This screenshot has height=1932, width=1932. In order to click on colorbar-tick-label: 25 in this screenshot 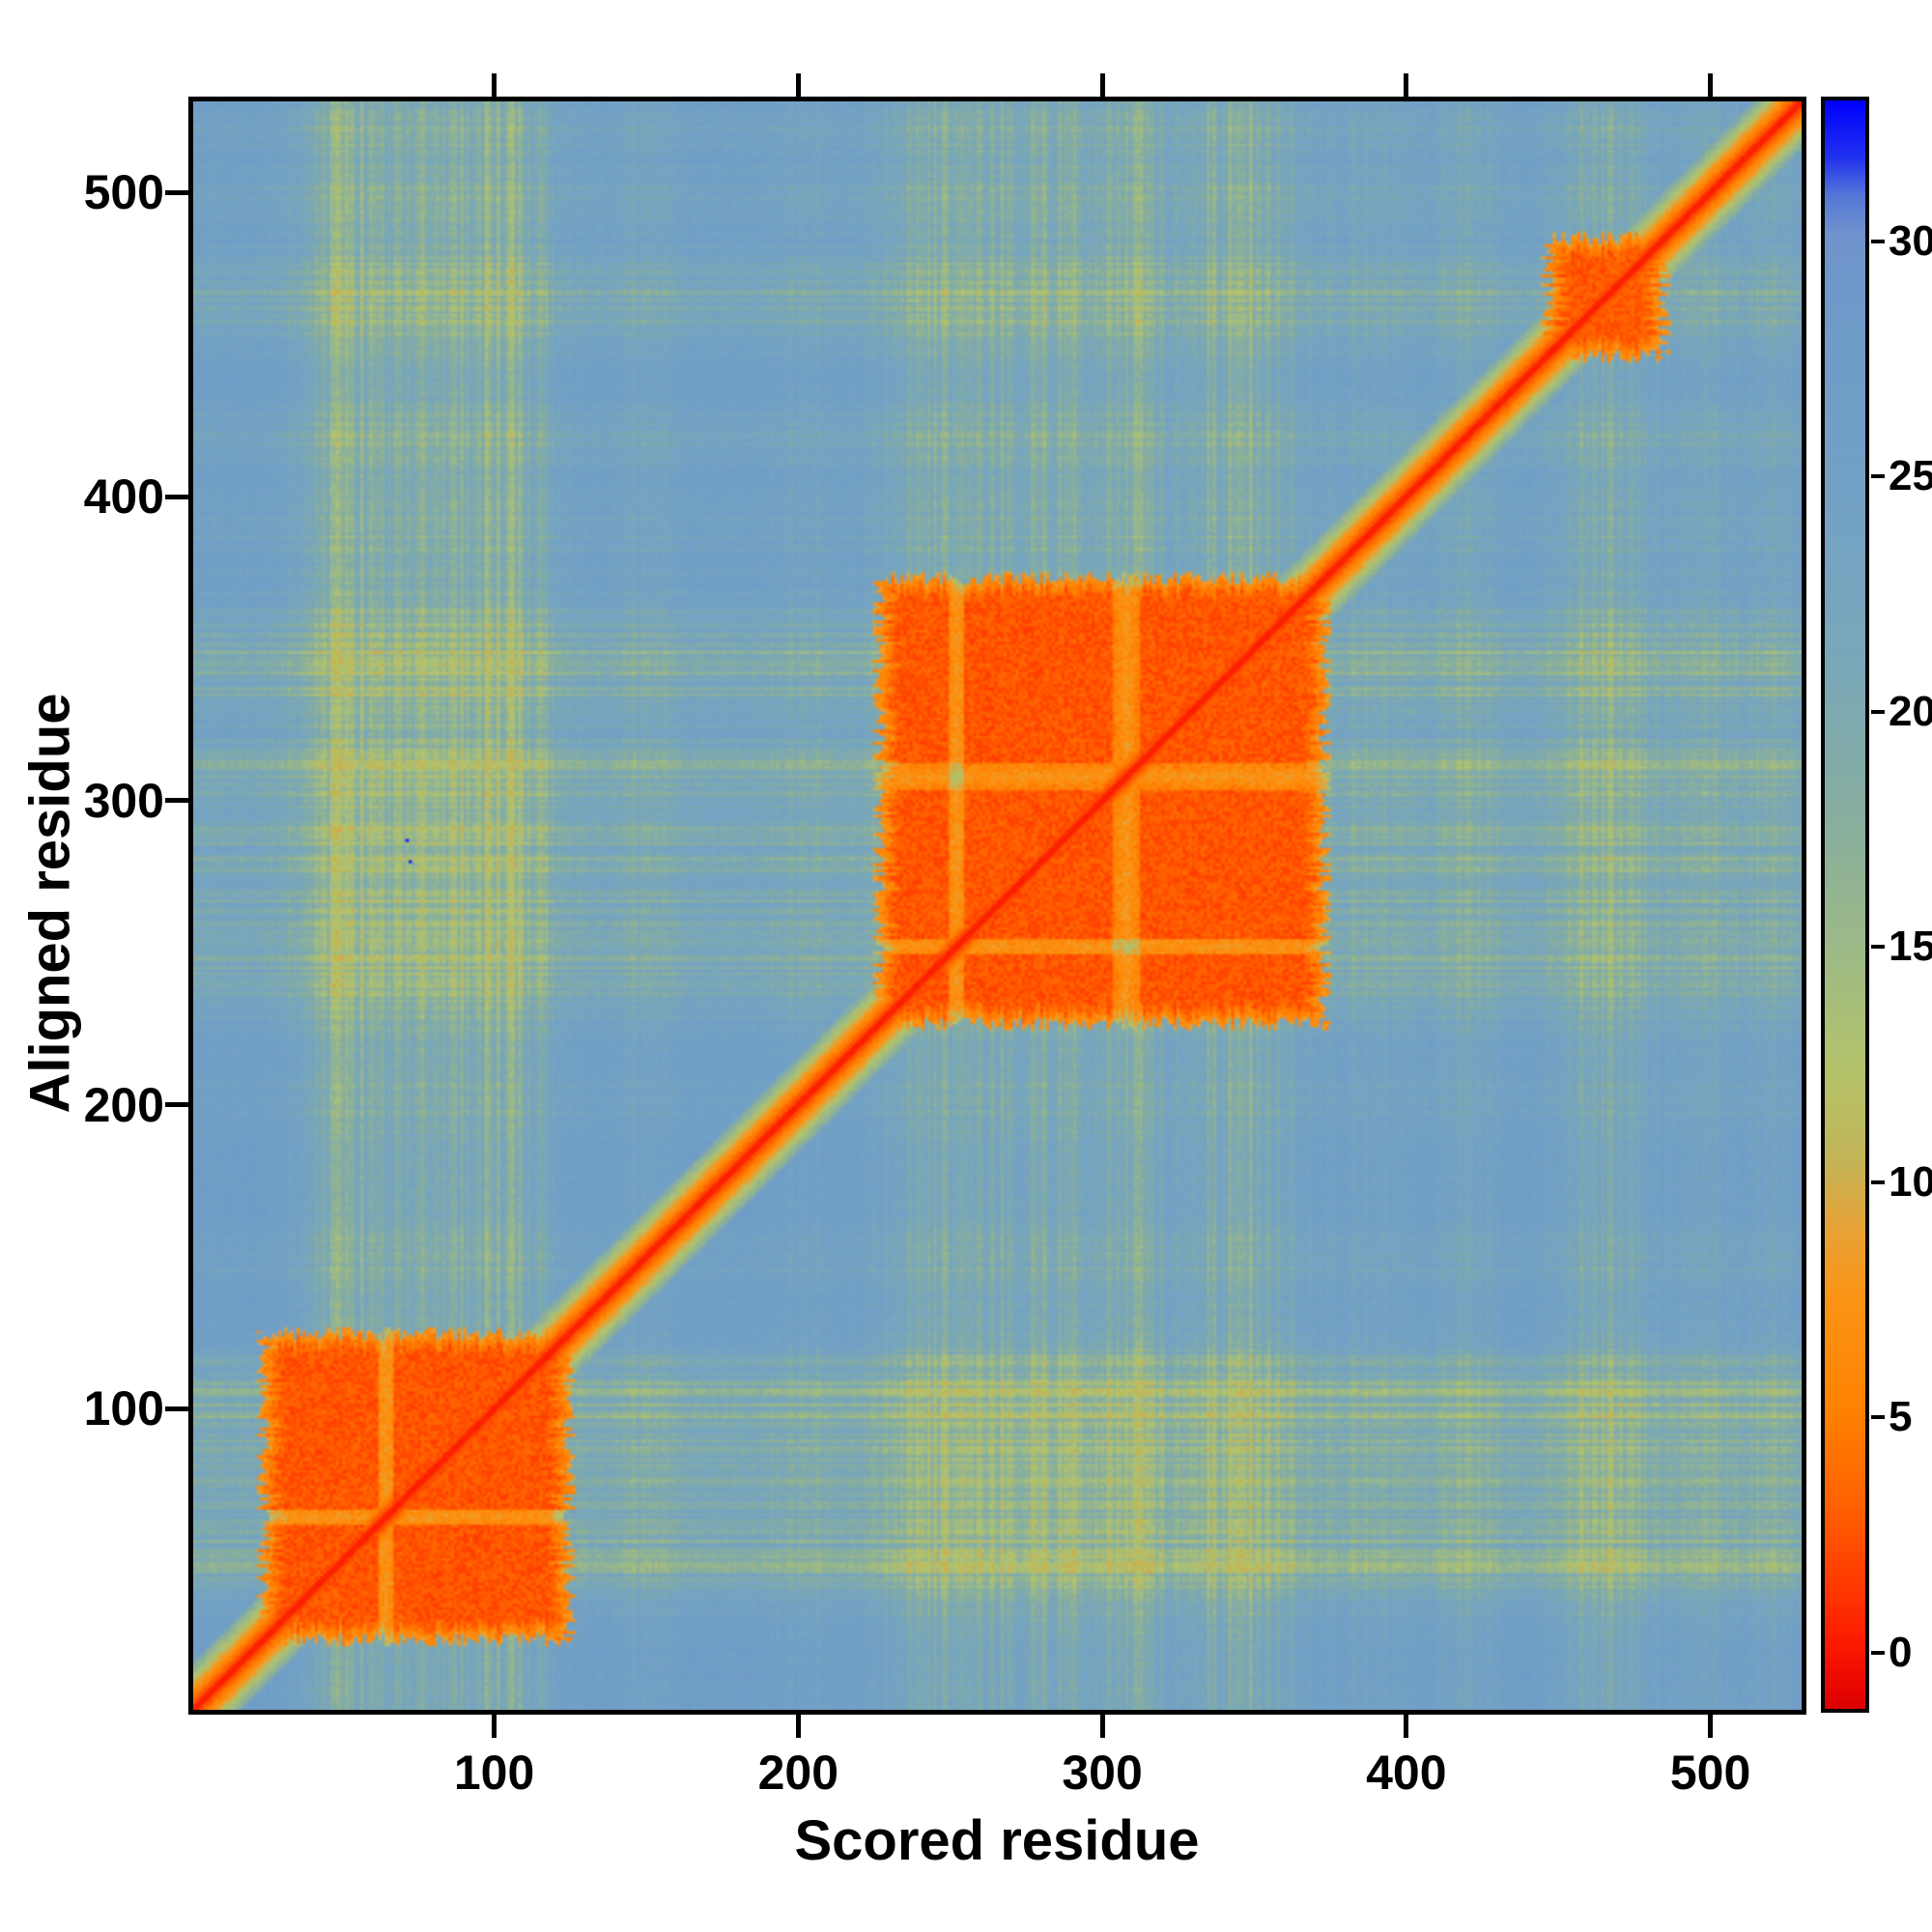, I will do `click(1910, 476)`.